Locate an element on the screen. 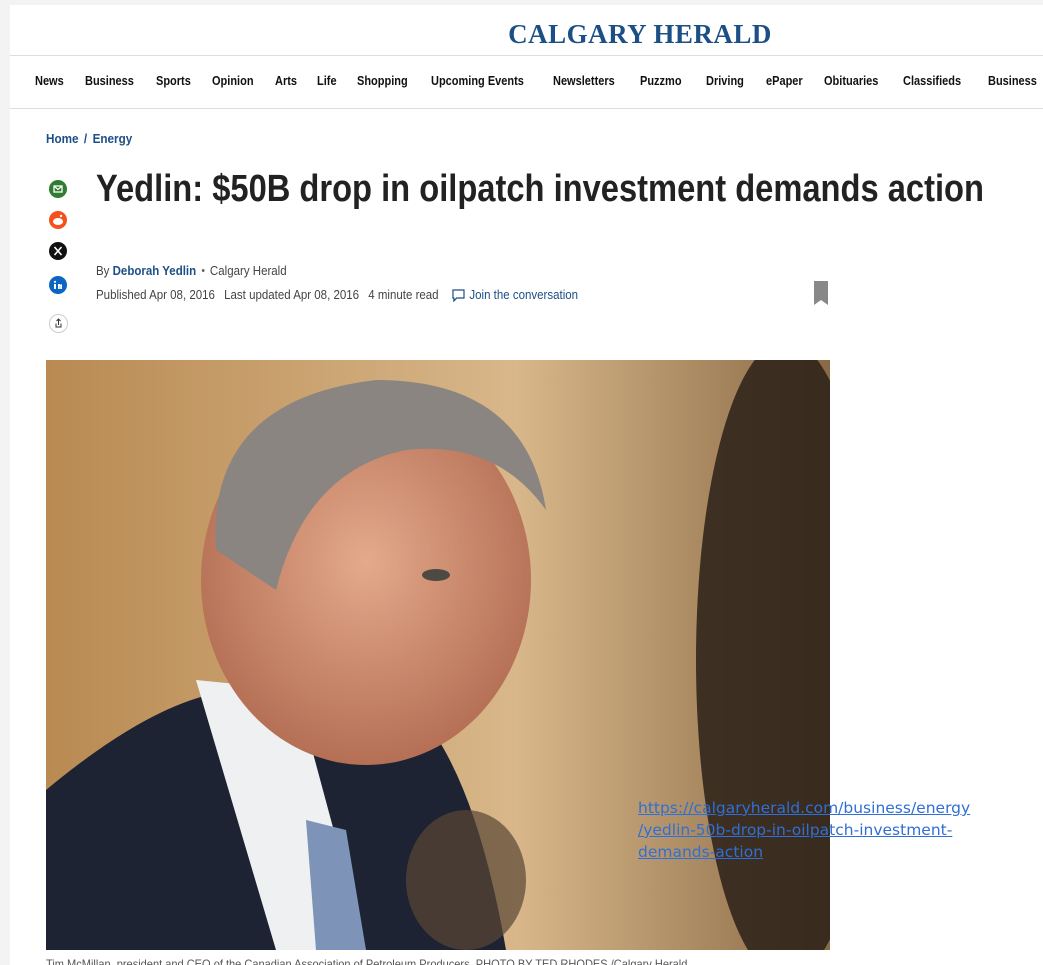  outlet: Calgary Herald is located at coordinates (248, 271).